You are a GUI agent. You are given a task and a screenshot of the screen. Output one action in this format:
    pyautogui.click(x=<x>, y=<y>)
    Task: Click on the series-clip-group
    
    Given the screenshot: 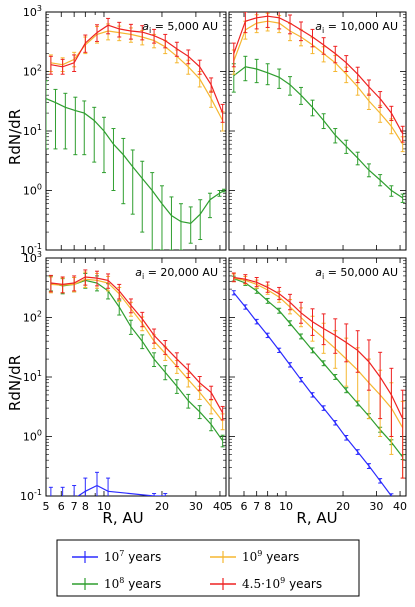 What is the action you would take?
    pyautogui.click(x=318, y=107)
    